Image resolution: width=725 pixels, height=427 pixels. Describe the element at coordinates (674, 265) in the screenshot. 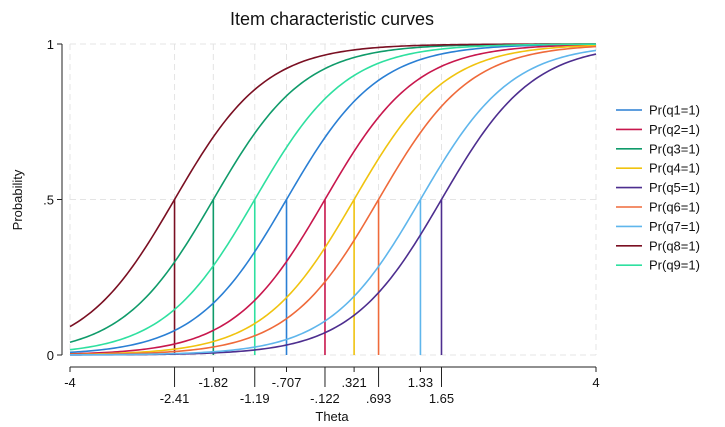

I see `legend-label-pr-q9-1: Pr(q9=1)` at that location.